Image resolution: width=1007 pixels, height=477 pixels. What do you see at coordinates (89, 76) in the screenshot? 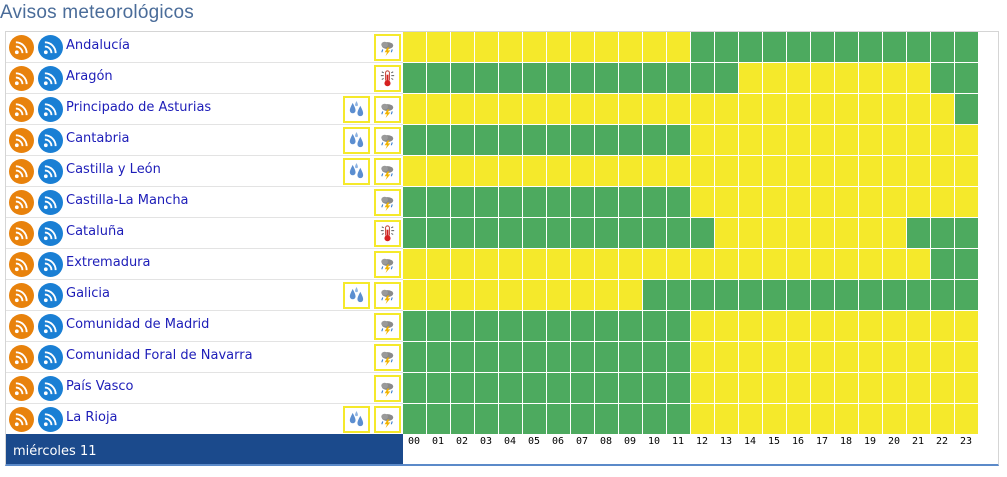
I see `region-link: Aragón` at bounding box center [89, 76].